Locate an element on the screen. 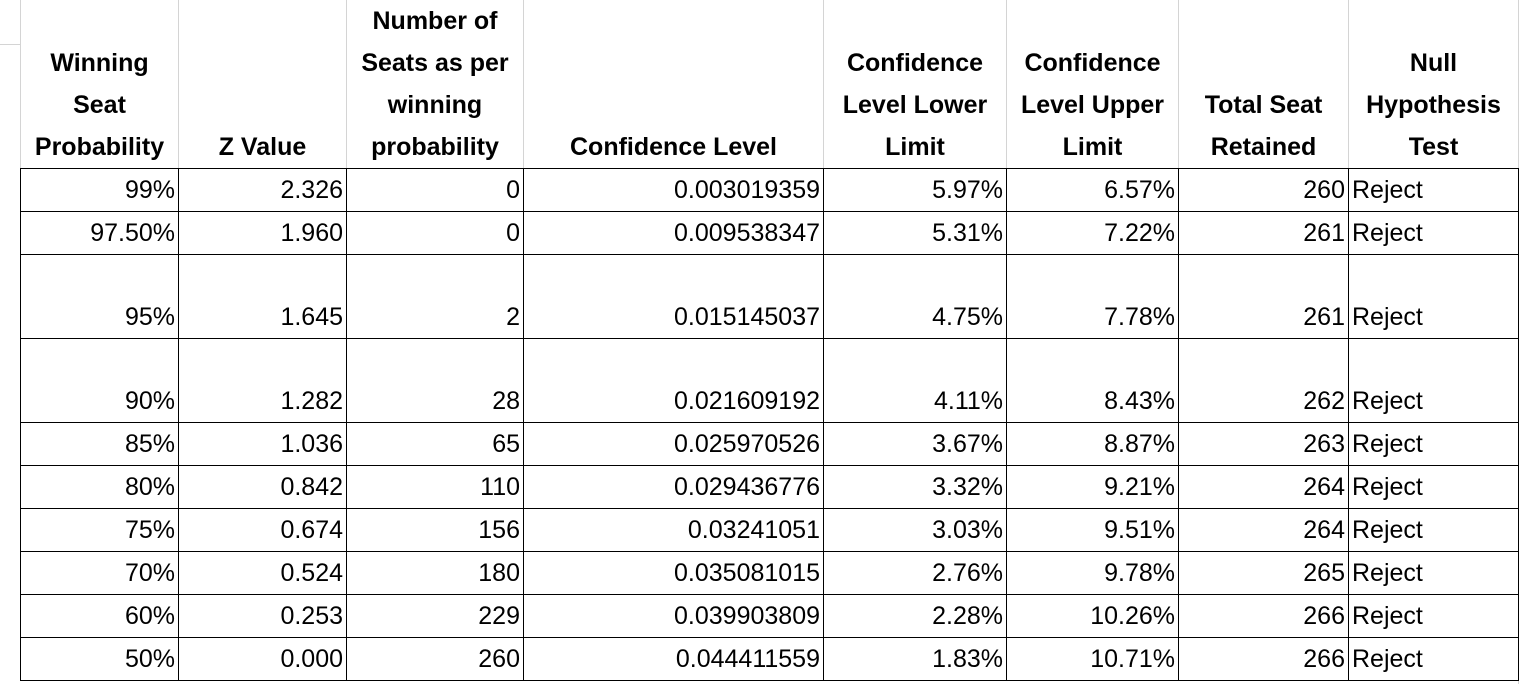  cell: 97.50% is located at coordinates (99, 233).